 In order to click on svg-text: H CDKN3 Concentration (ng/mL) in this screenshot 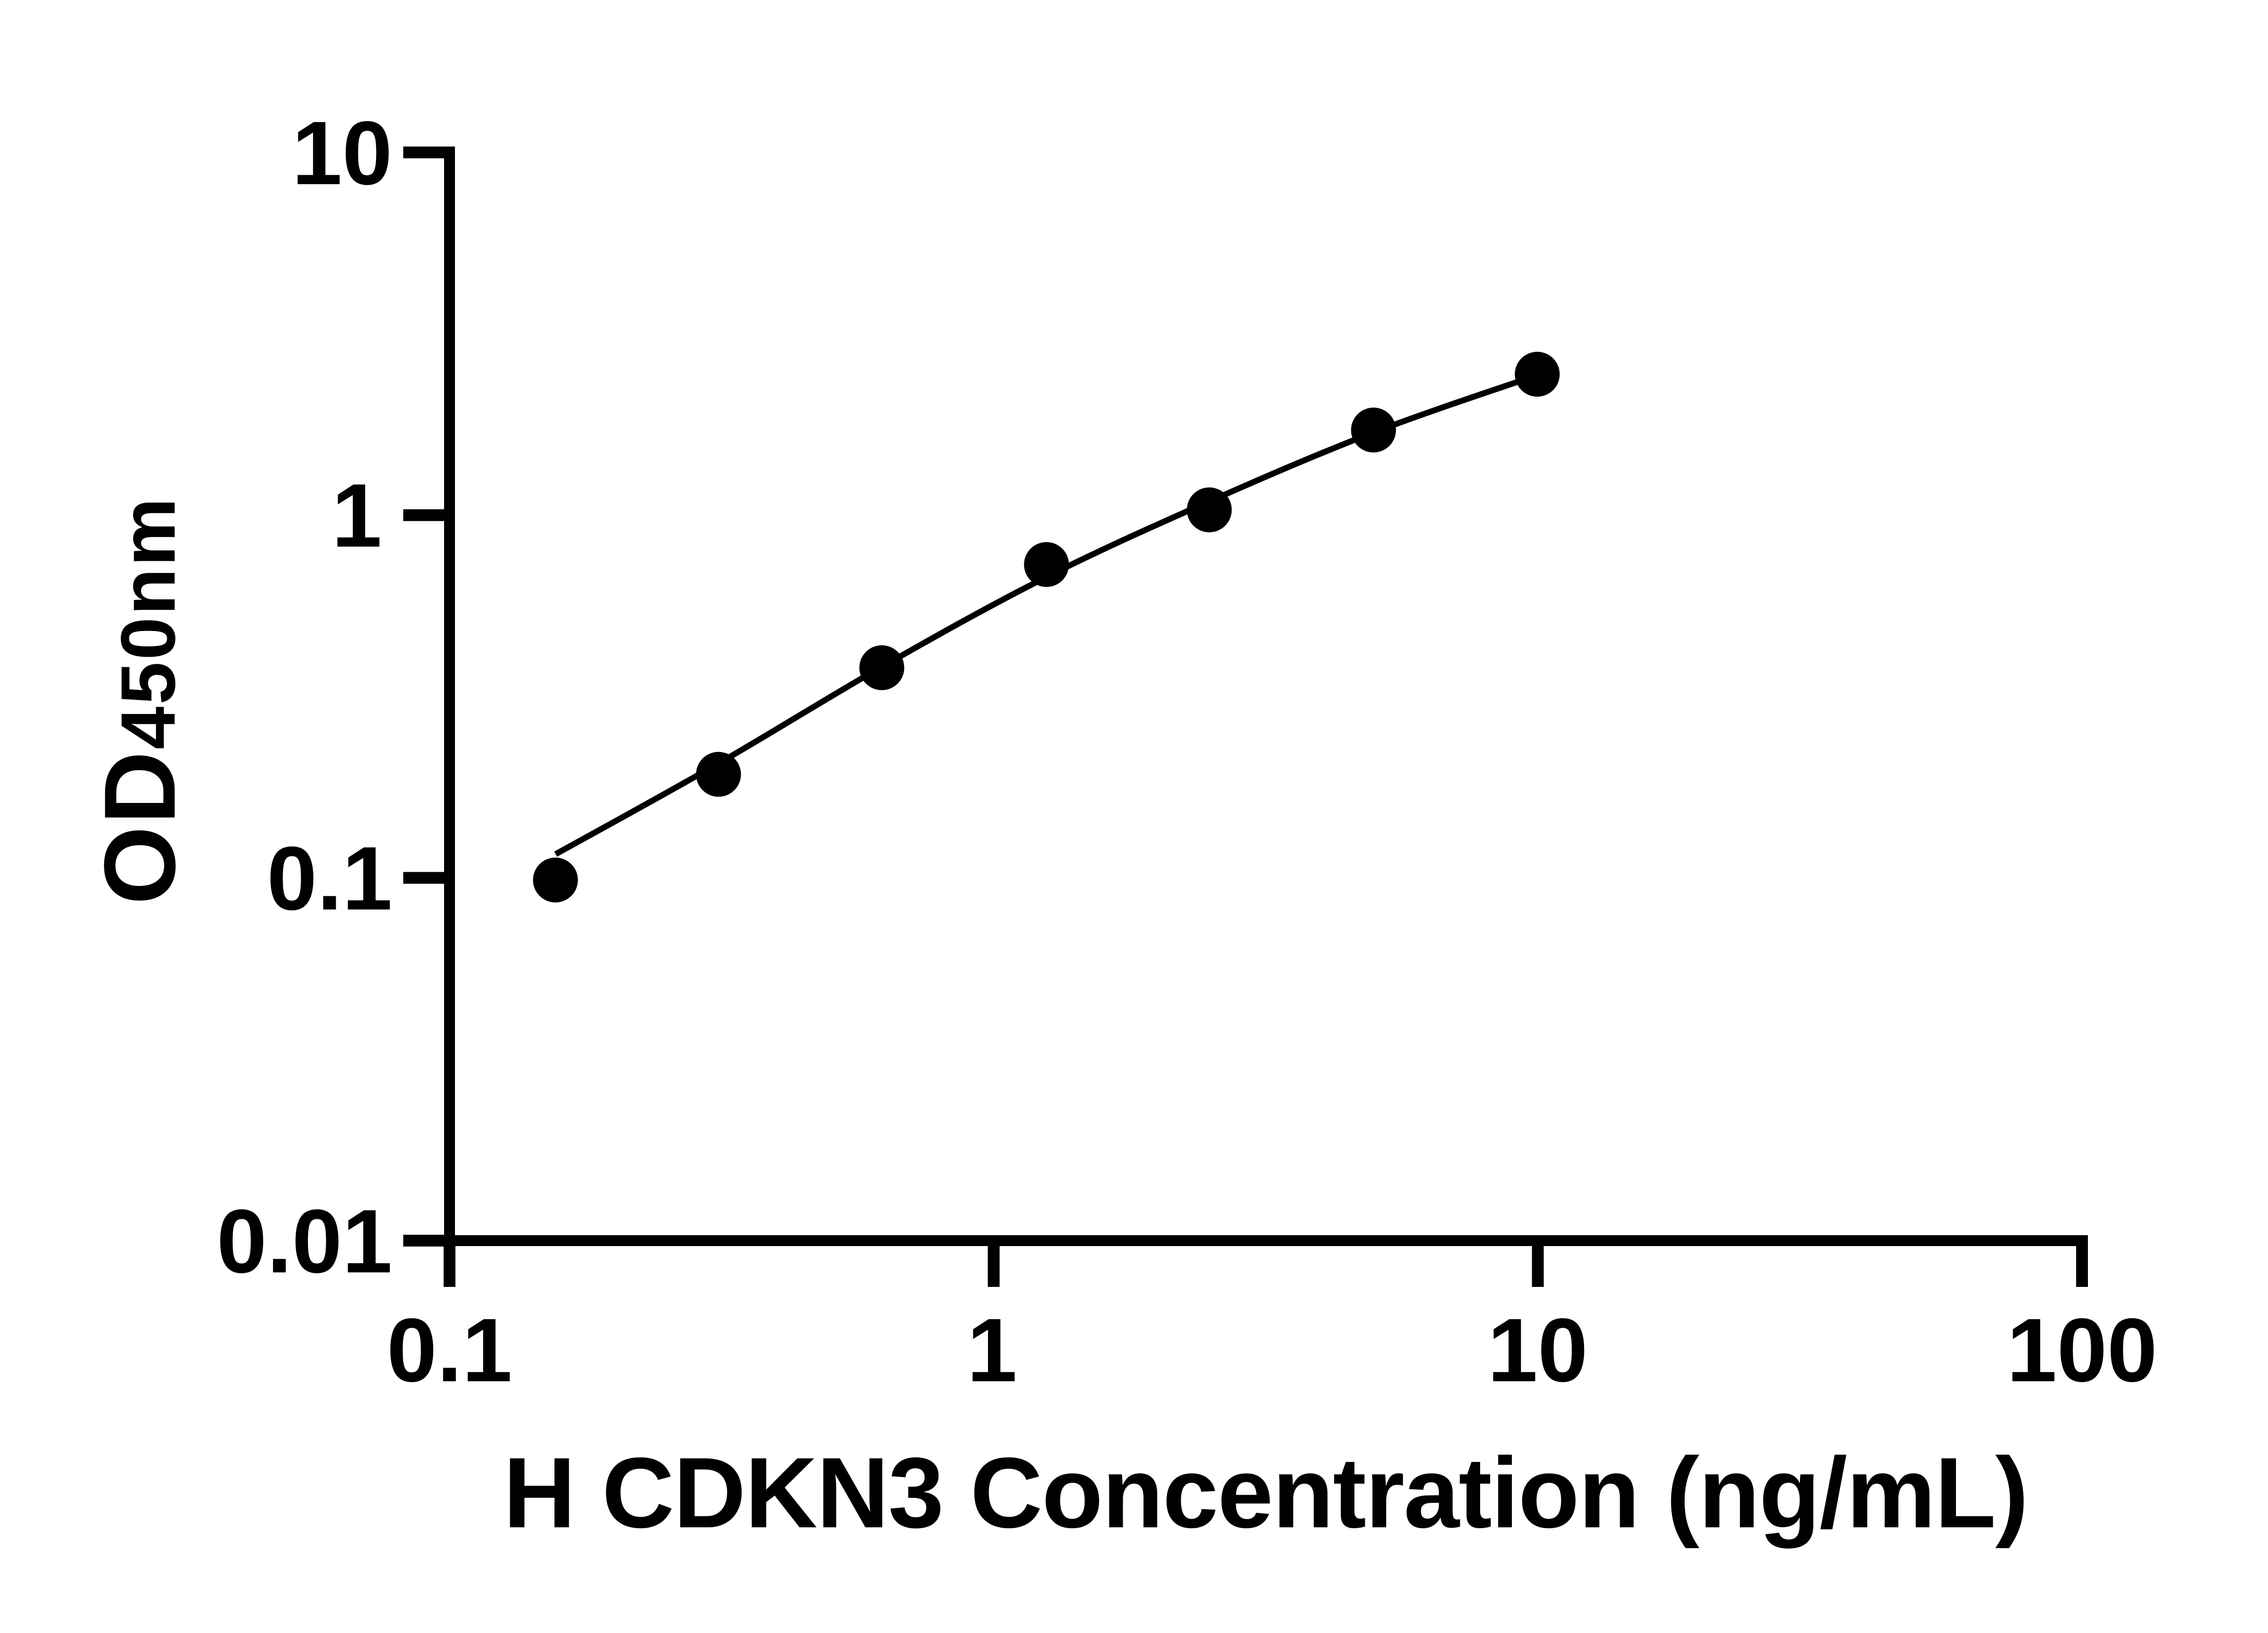, I will do `click(1265, 1493)`.